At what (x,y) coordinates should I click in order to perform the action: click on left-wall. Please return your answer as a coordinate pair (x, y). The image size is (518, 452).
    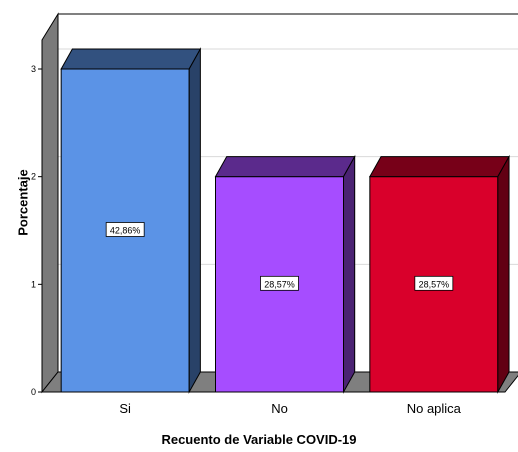
    Looking at the image, I should click on (50, 203).